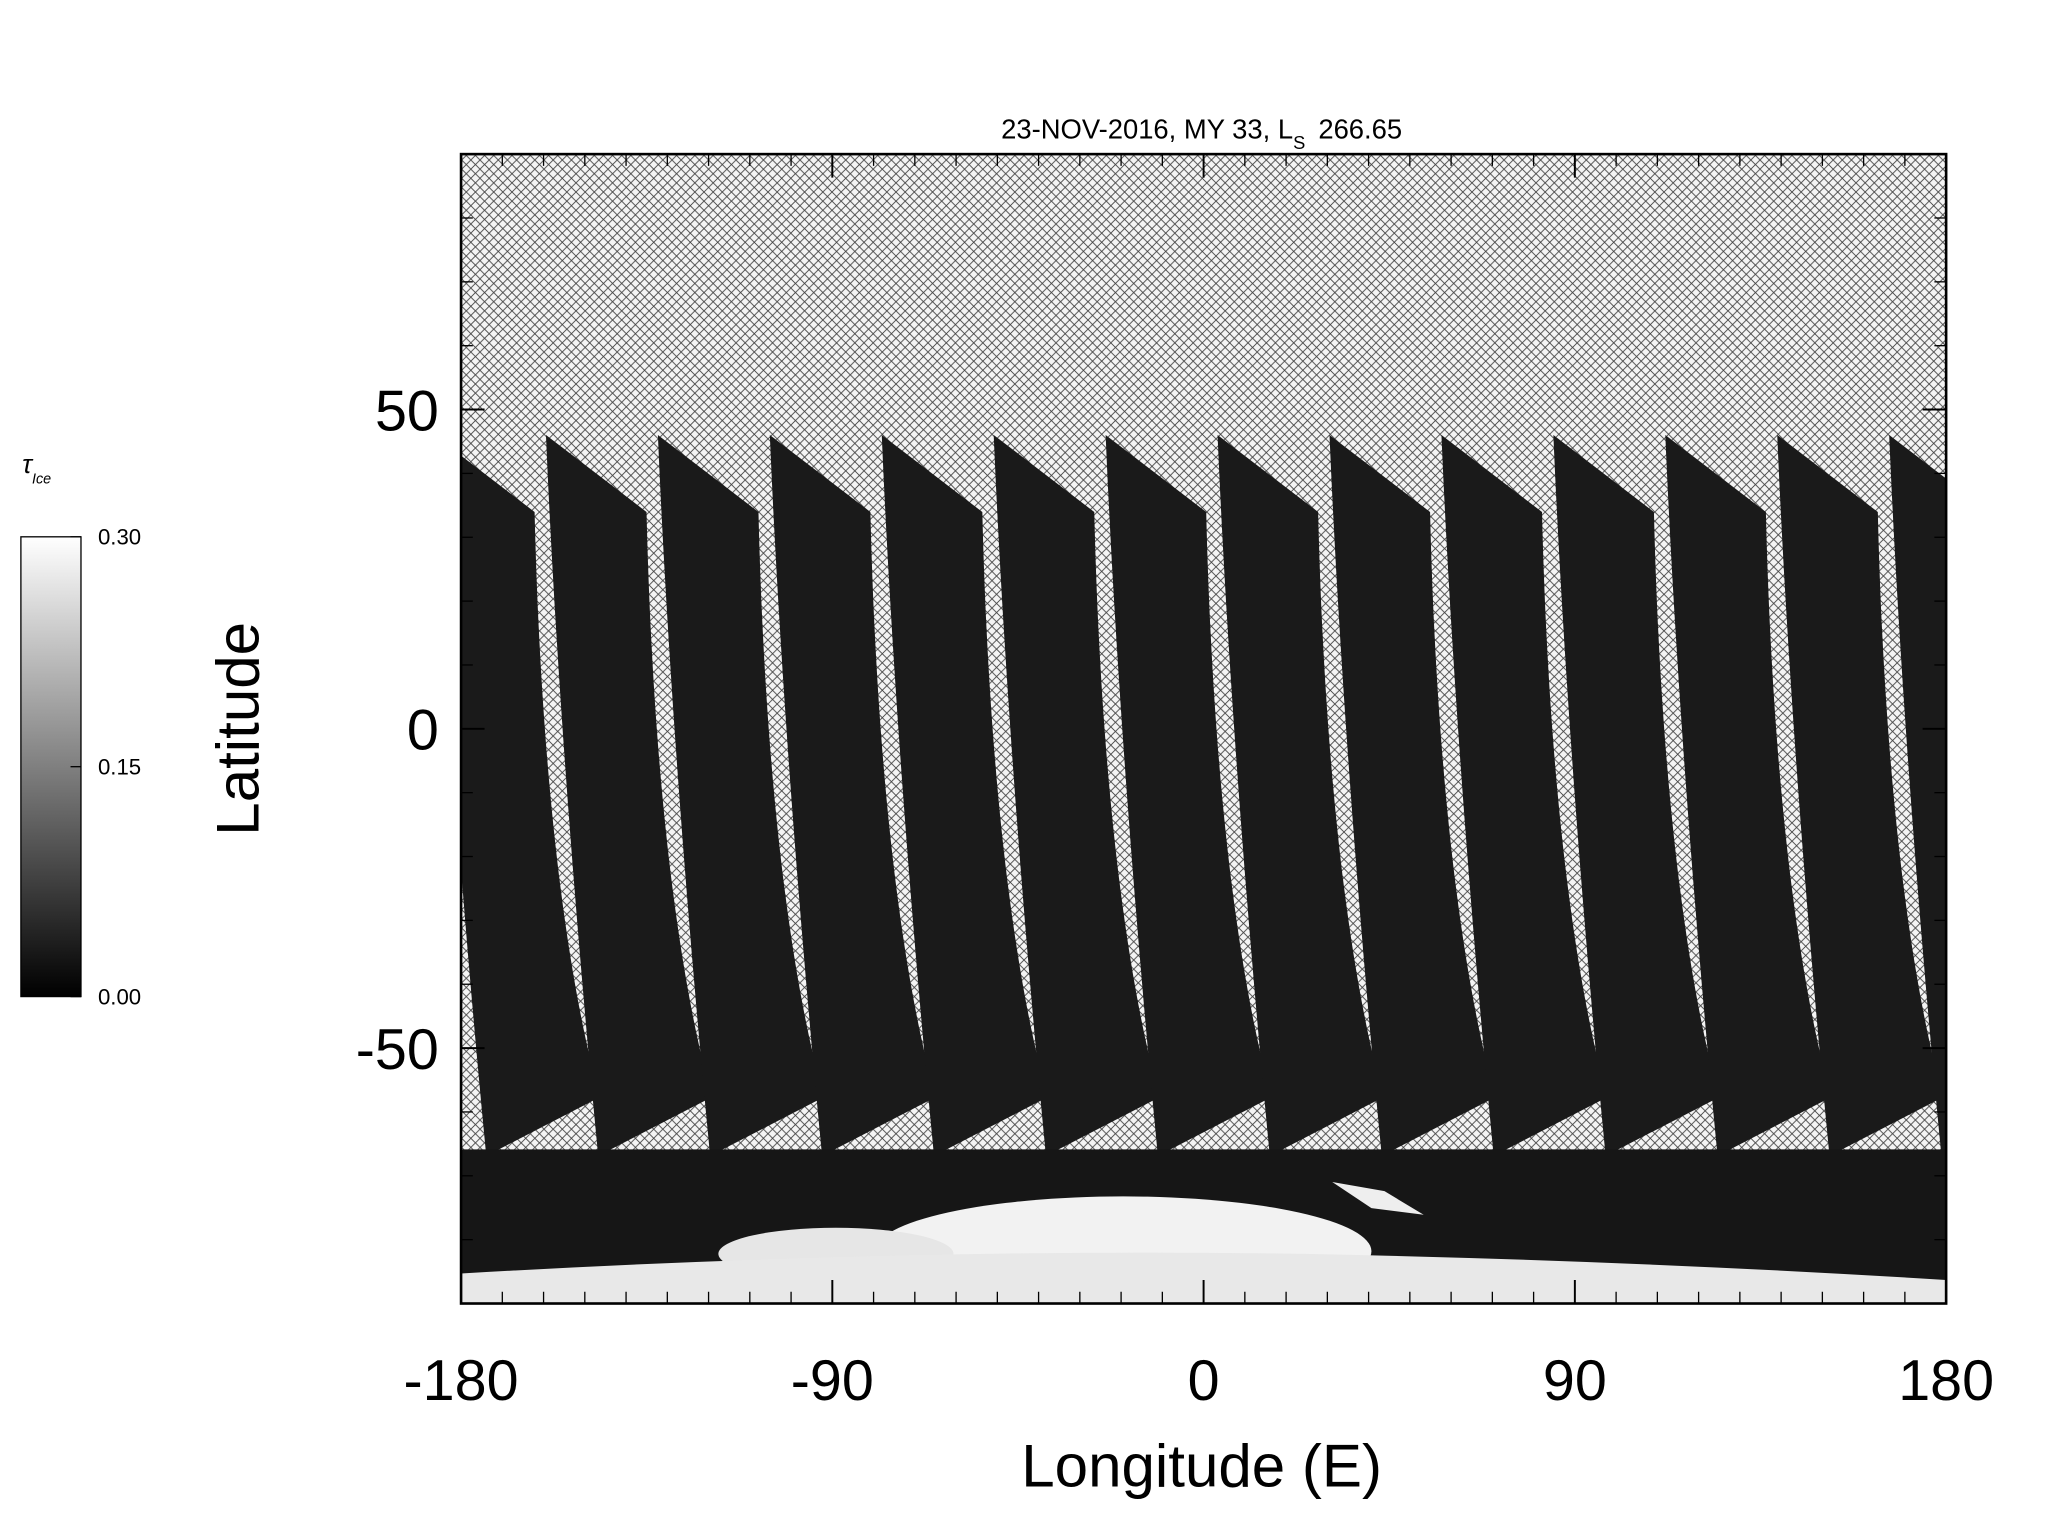 Image resolution: width=2048 pixels, height=1536 pixels. Describe the element at coordinates (1575, 1381) in the screenshot. I see `x-tick-label: 90` at that location.